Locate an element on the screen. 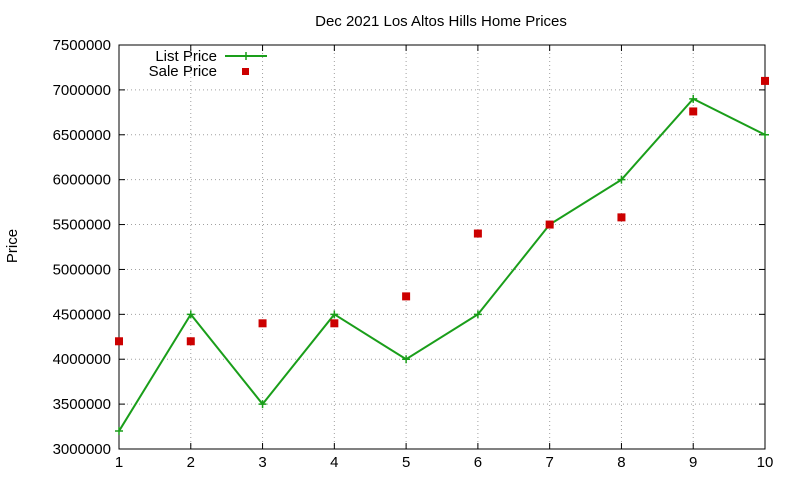 Image resolution: width=800 pixels, height=480 pixels. y-tick-label: 4500000 is located at coordinates (82, 314).